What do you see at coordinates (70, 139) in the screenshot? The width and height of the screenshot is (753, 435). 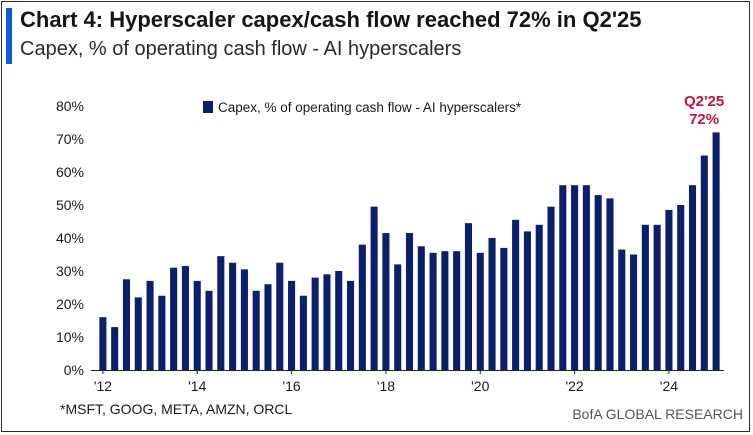 I see `y-tick-label: 70%` at bounding box center [70, 139].